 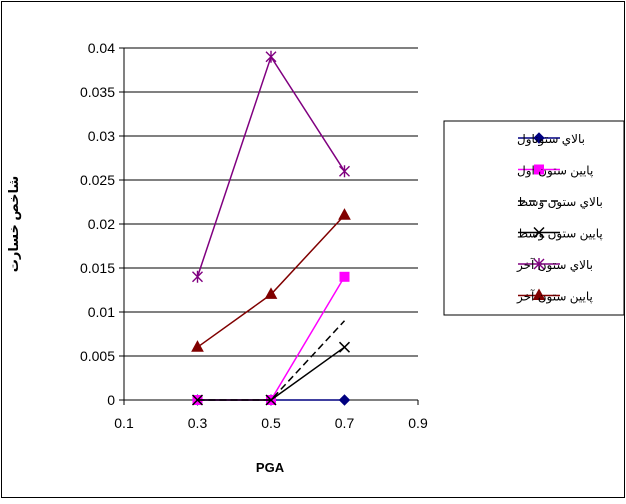 I want to click on x-tick-label: 0.7, so click(x=345, y=423).